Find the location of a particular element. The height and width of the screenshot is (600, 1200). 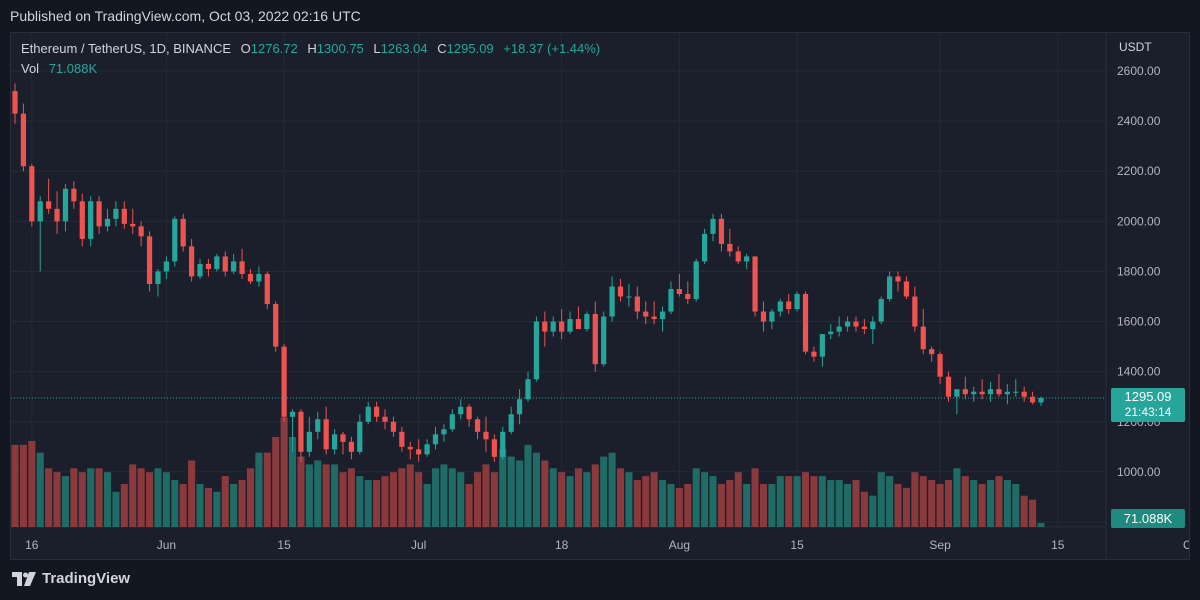

symbol-label: Ethereum / TetherUS, 1D, BINANCE is located at coordinates (126, 48).